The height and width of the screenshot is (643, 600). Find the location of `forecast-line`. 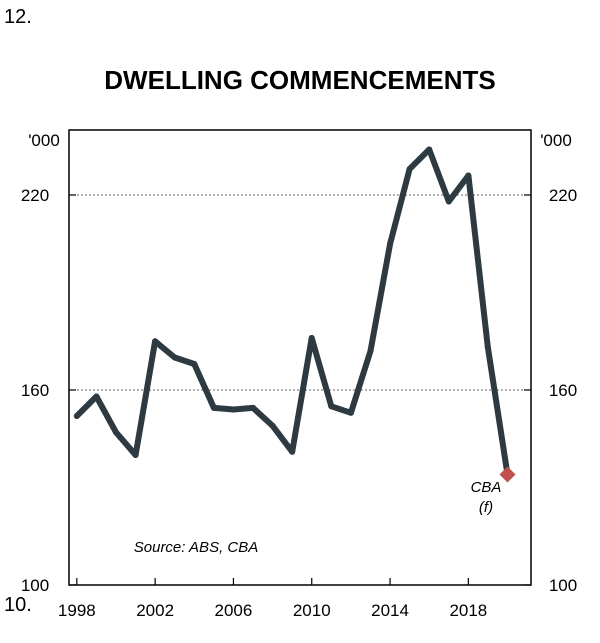

forecast-line is located at coordinates (497, 411).